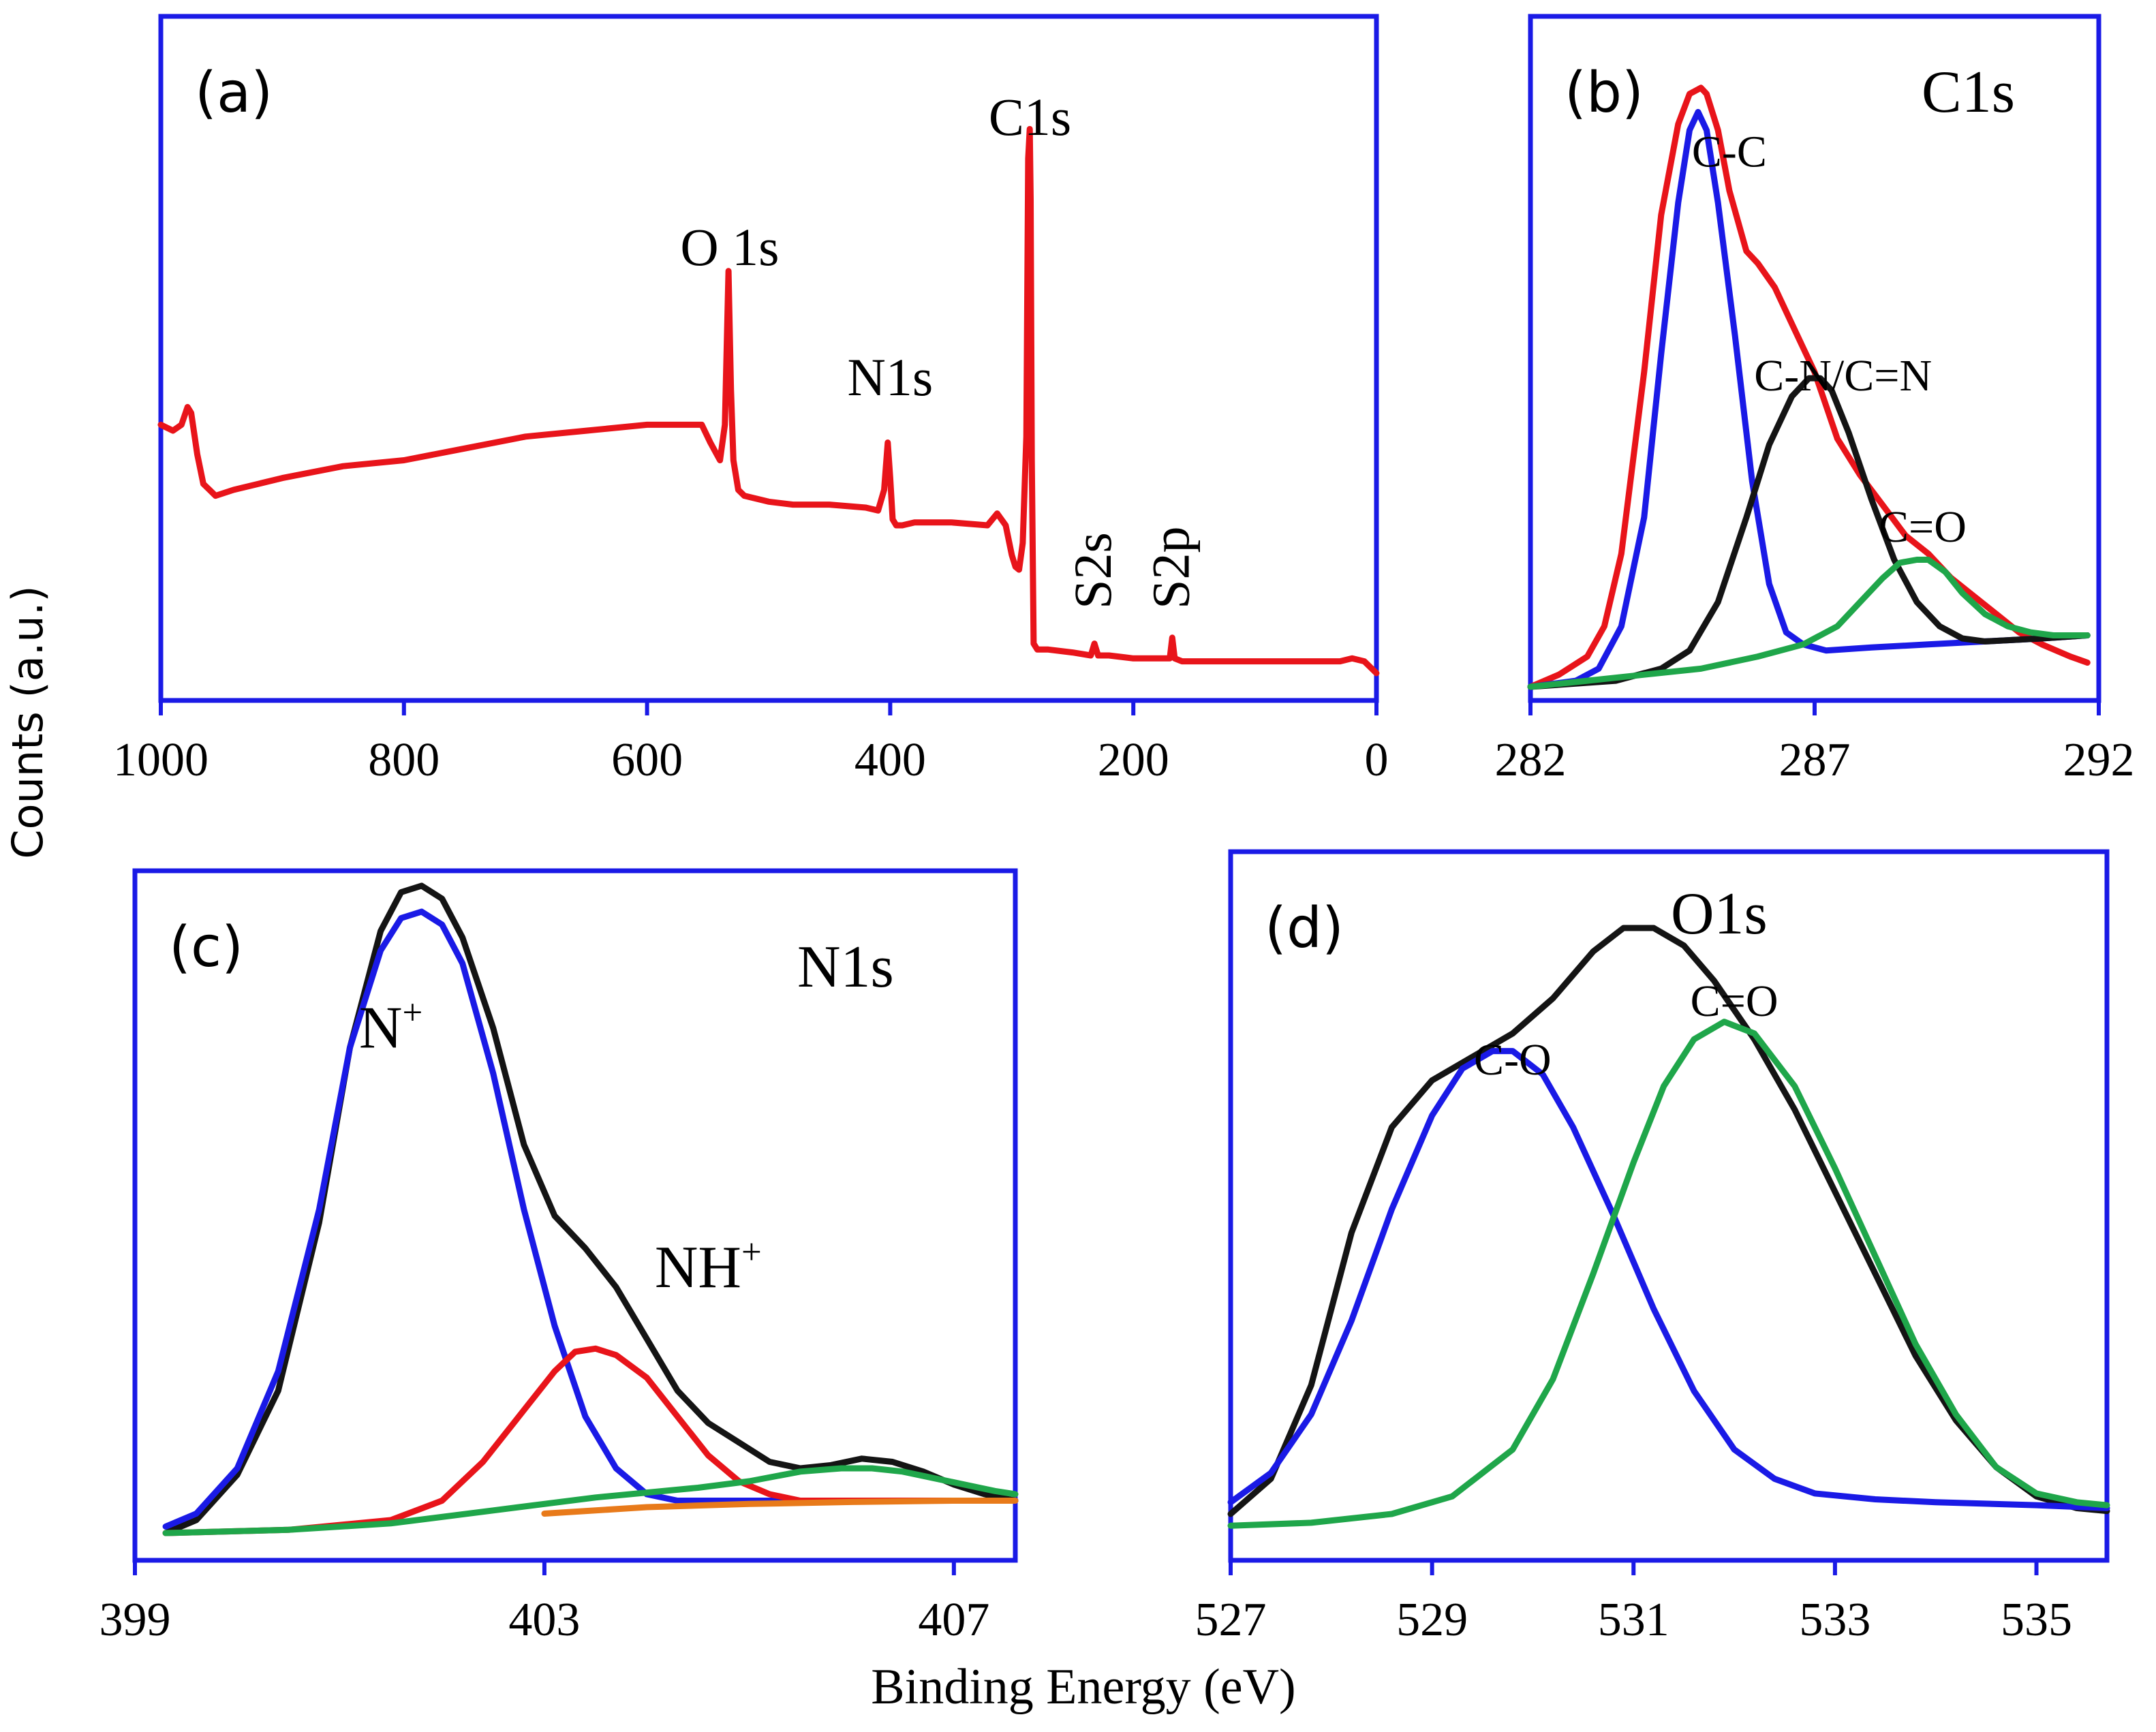 This screenshot has width=2156, height=1732. What do you see at coordinates (1719, 914) in the screenshot?
I see `panel-d-title: O1s` at bounding box center [1719, 914].